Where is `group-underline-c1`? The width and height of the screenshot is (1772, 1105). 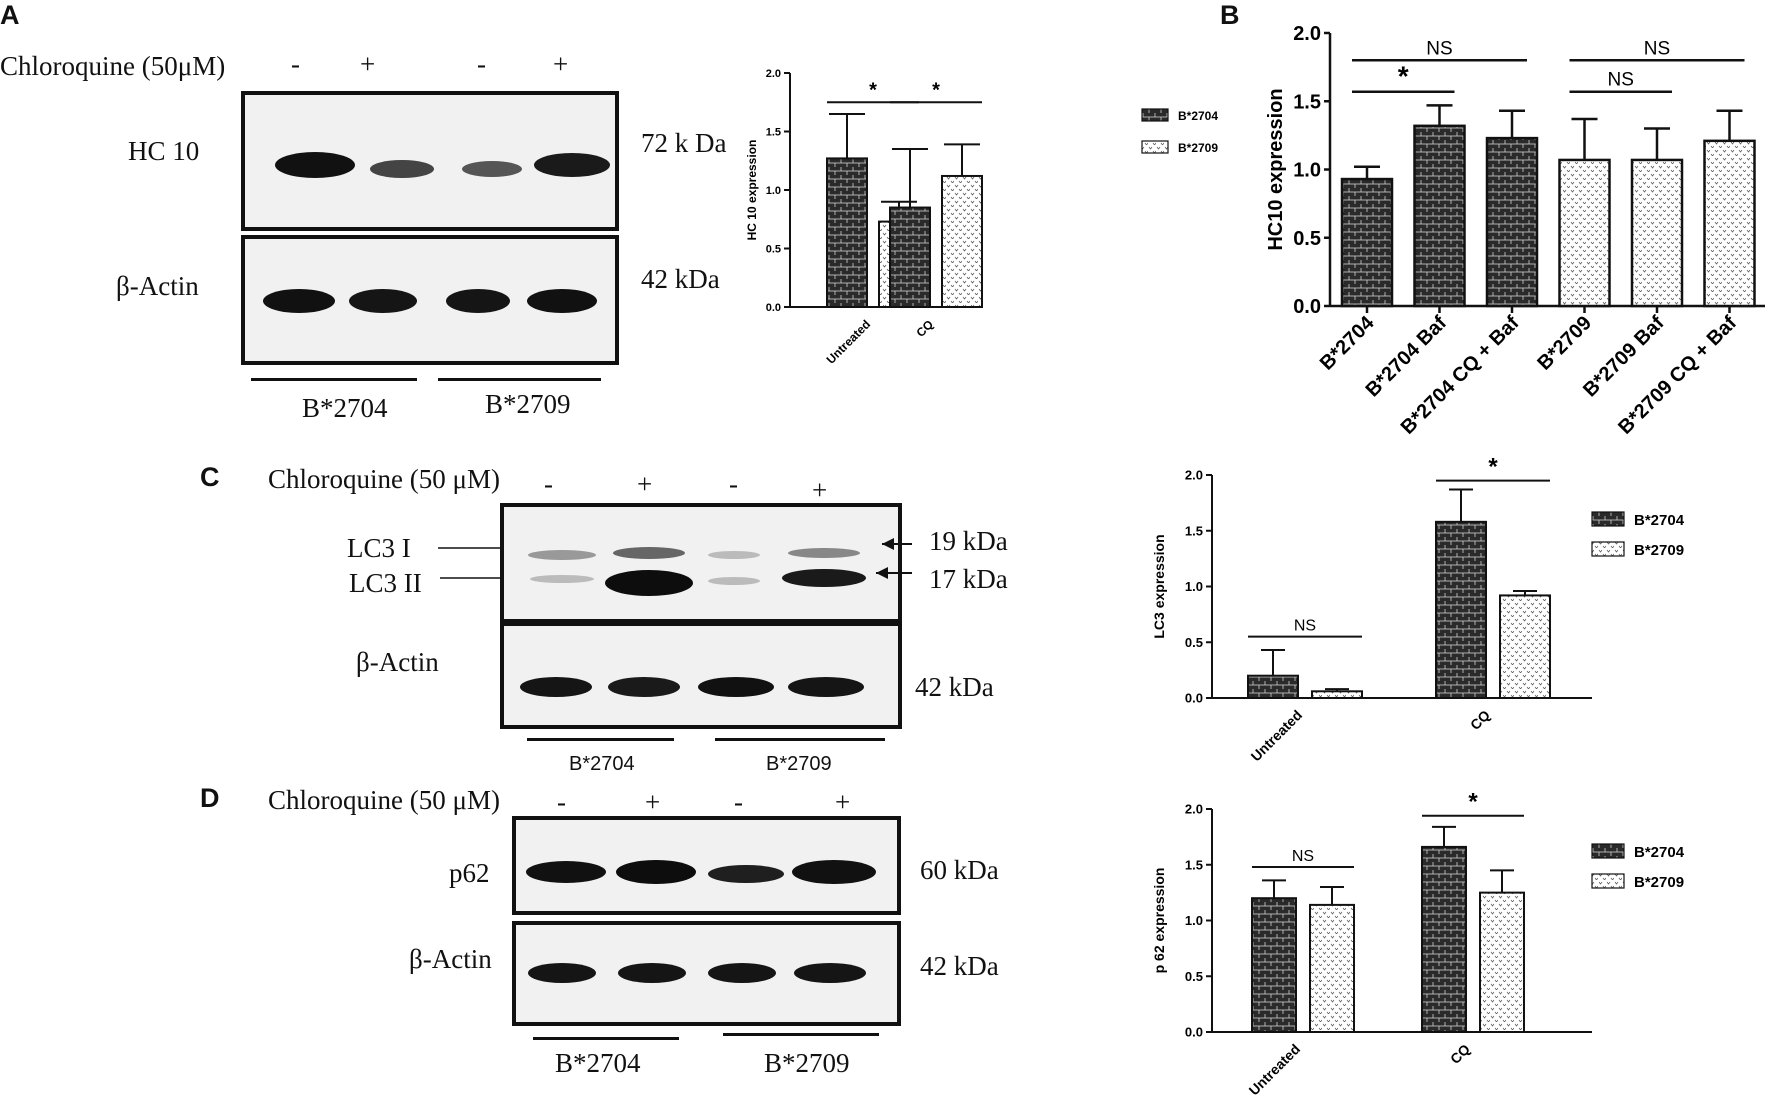
group-underline-c1 is located at coordinates (600, 739).